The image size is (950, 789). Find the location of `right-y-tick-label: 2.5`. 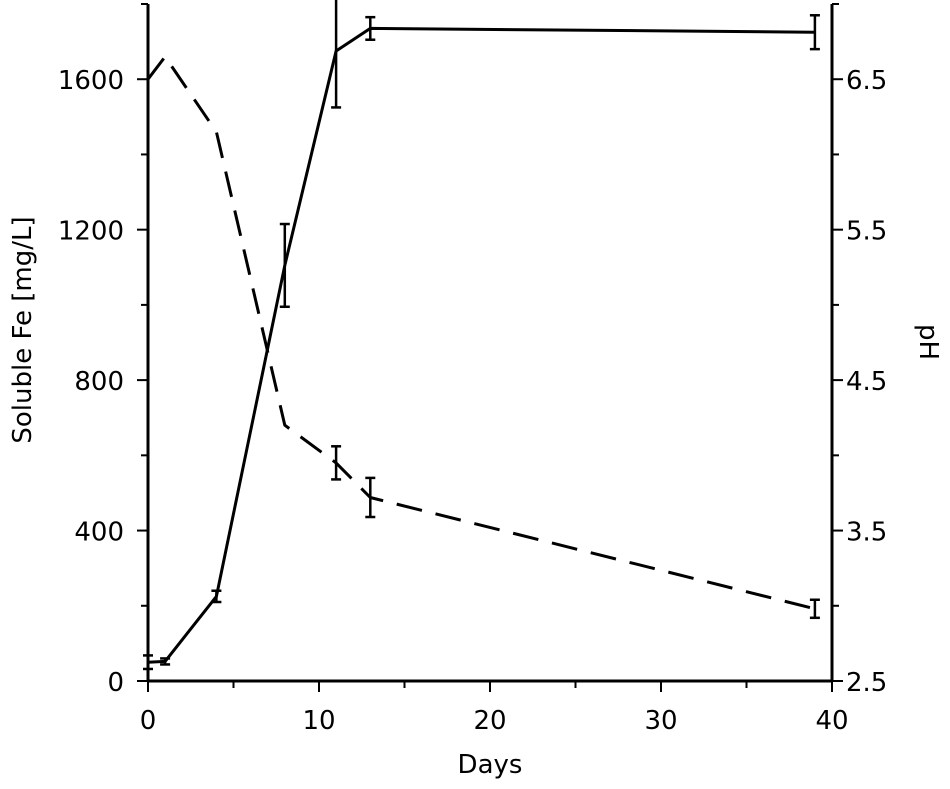

right-y-tick-label: 2.5 is located at coordinates (866, 683).